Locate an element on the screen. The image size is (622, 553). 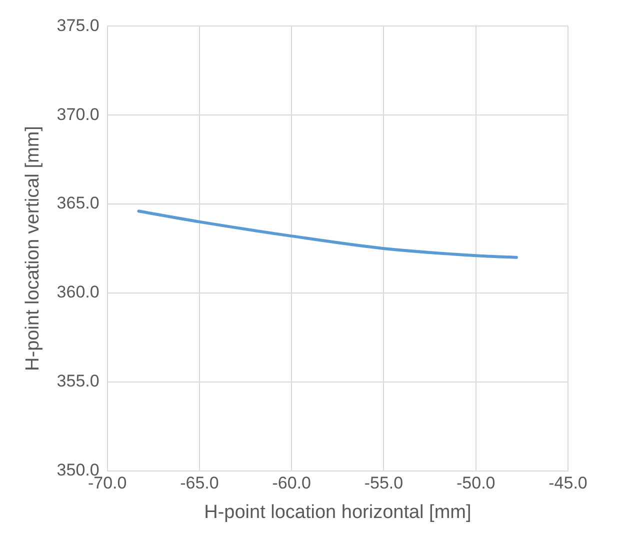
y-tick-label: 360.0 is located at coordinates (78, 292).